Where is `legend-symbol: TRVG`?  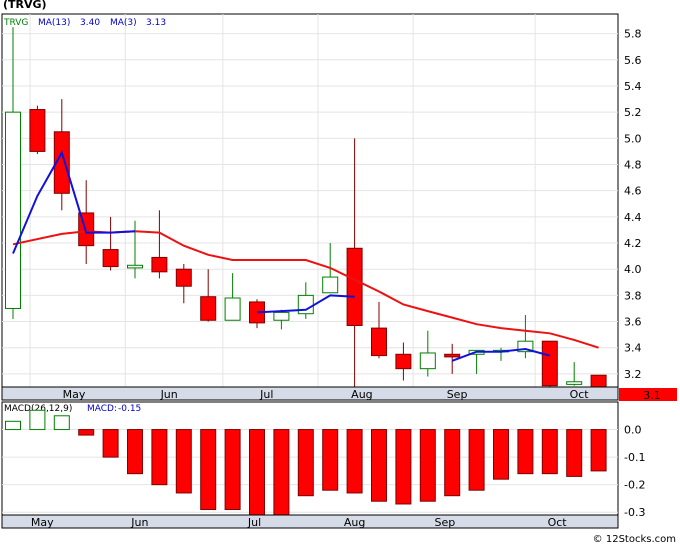 legend-symbol: TRVG is located at coordinates (15, 23).